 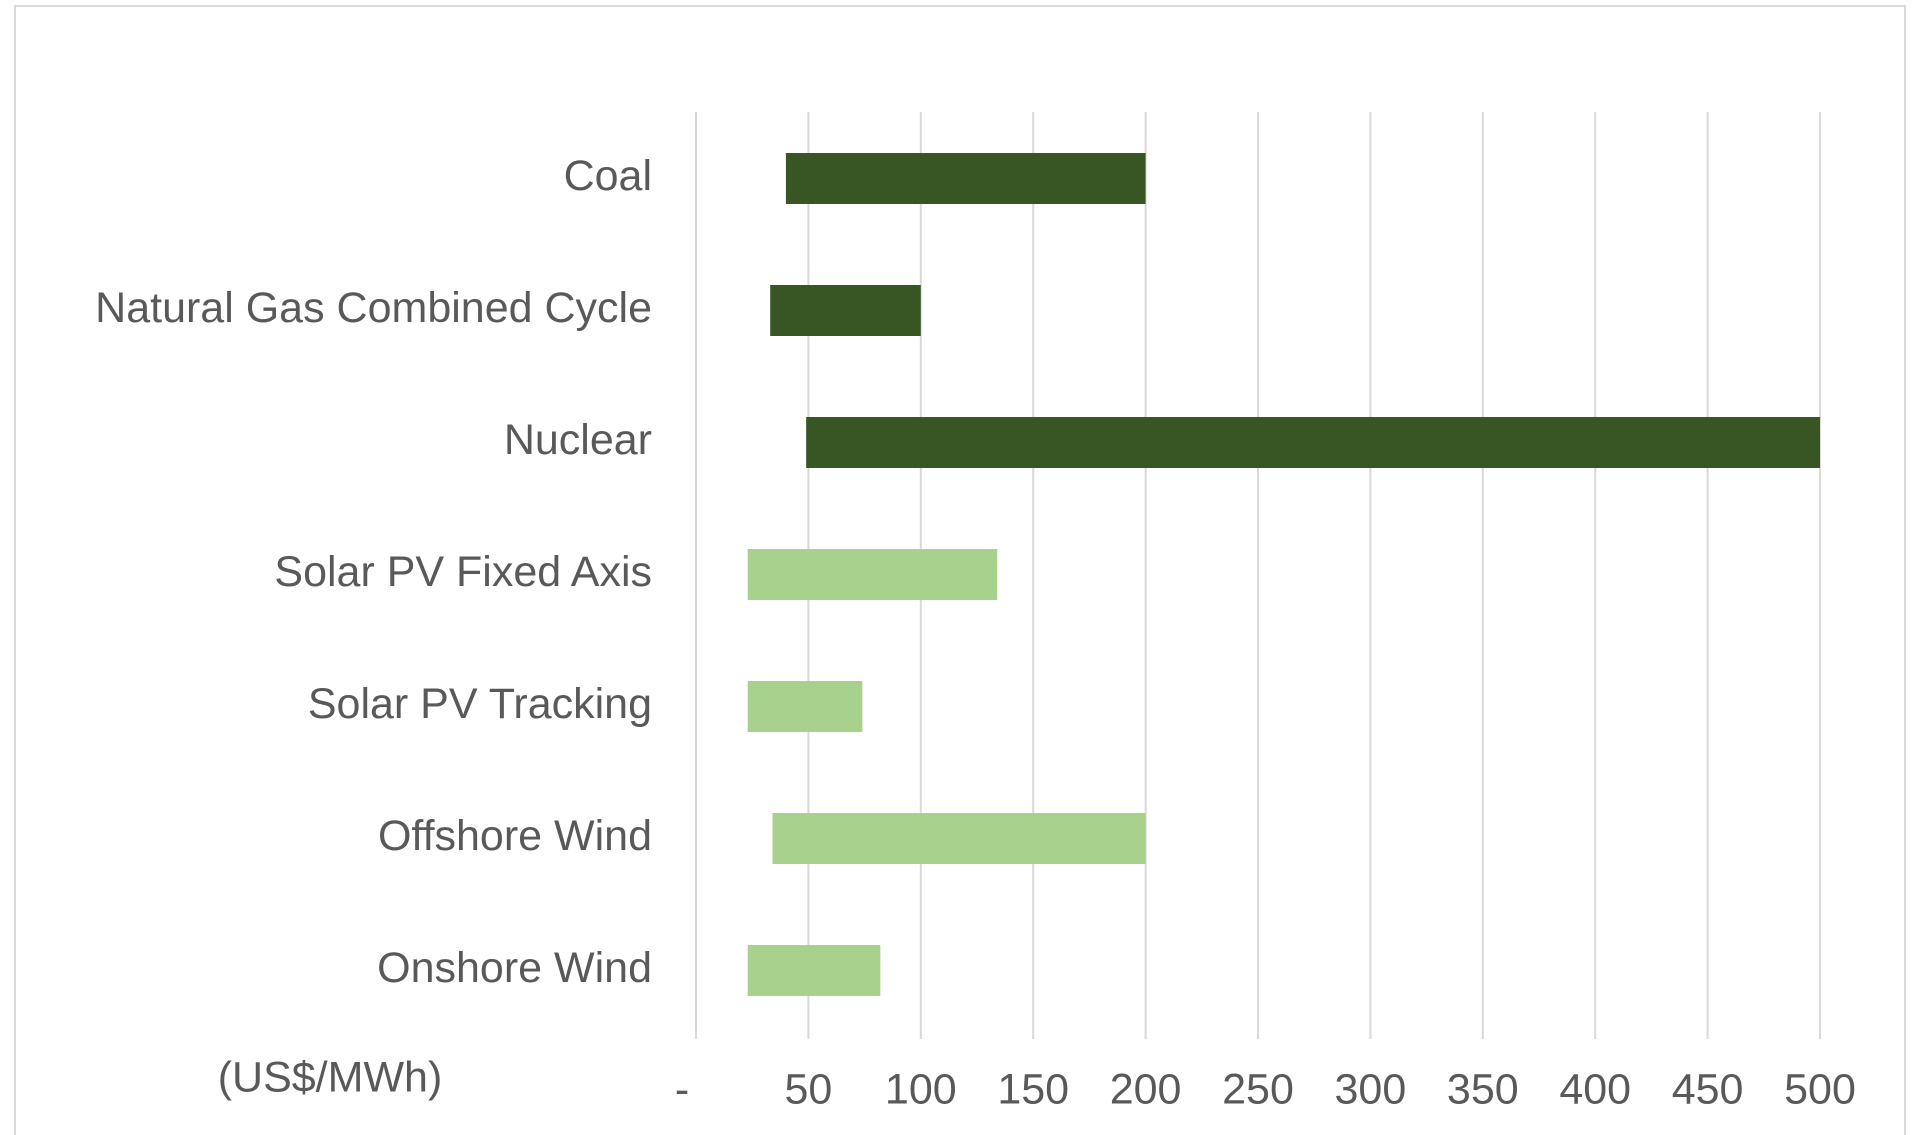 What do you see at coordinates (1258, 1089) in the screenshot?
I see `x-tick-label: 250` at bounding box center [1258, 1089].